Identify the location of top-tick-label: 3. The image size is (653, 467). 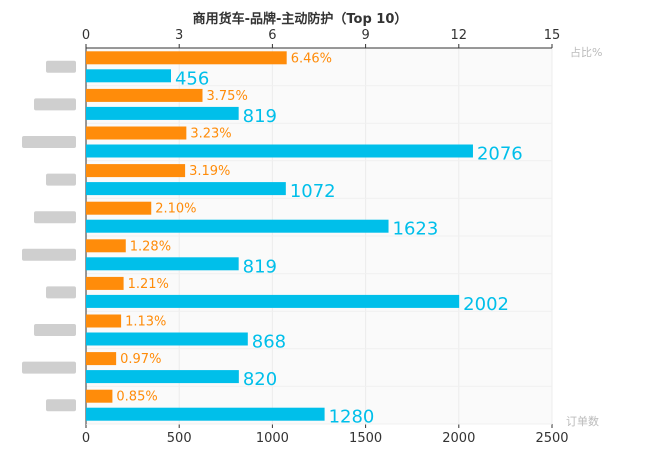
(179, 35).